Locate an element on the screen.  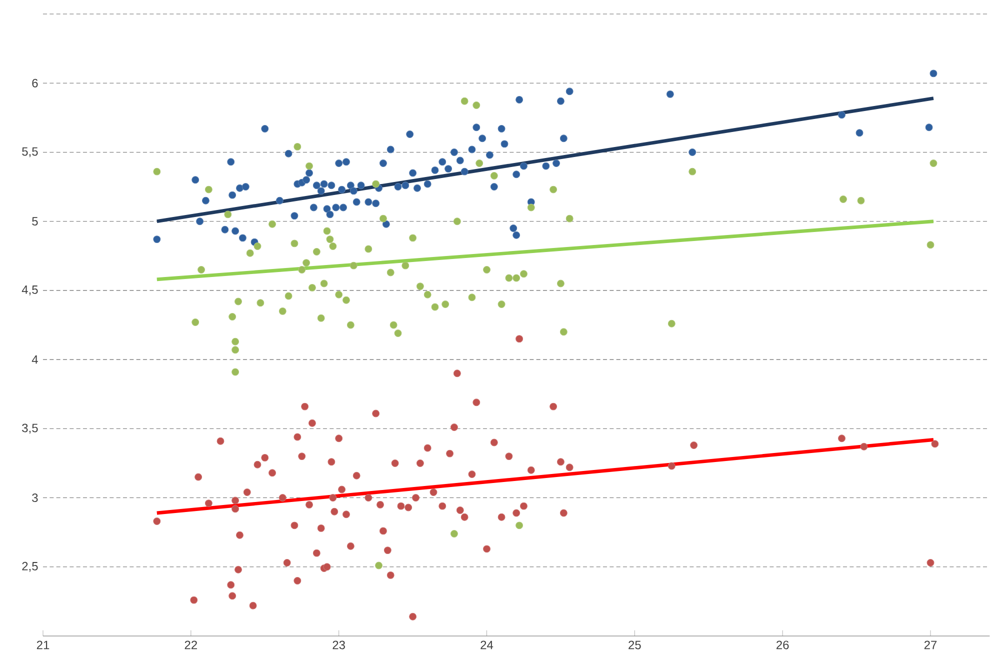
y-tick-label: 4,5 is located at coordinates (30, 291).